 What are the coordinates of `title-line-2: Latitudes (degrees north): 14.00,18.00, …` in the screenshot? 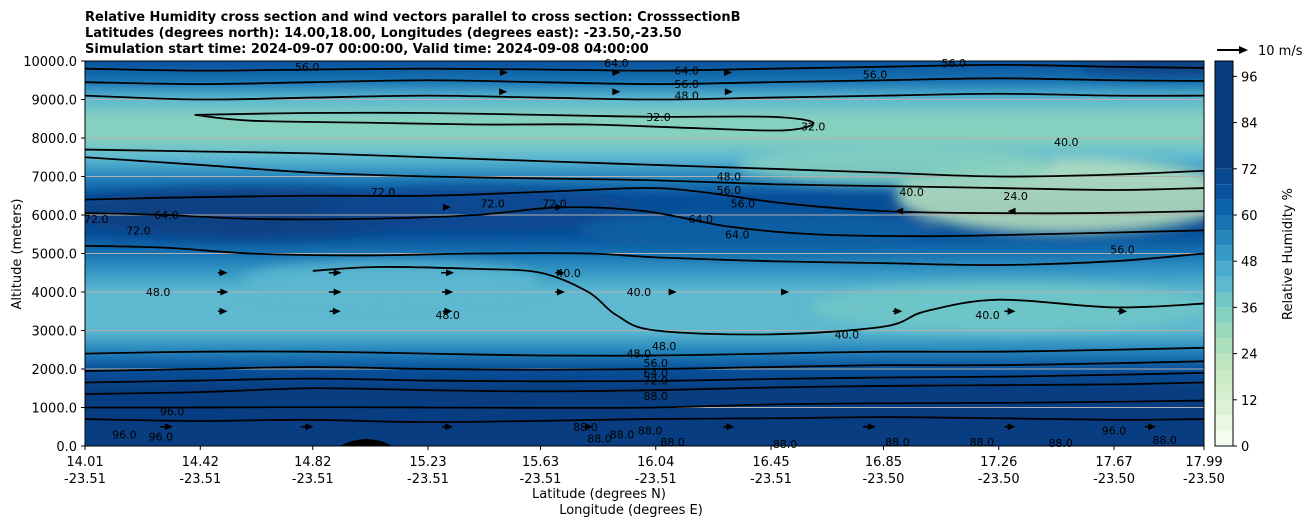 It's located at (383, 33).